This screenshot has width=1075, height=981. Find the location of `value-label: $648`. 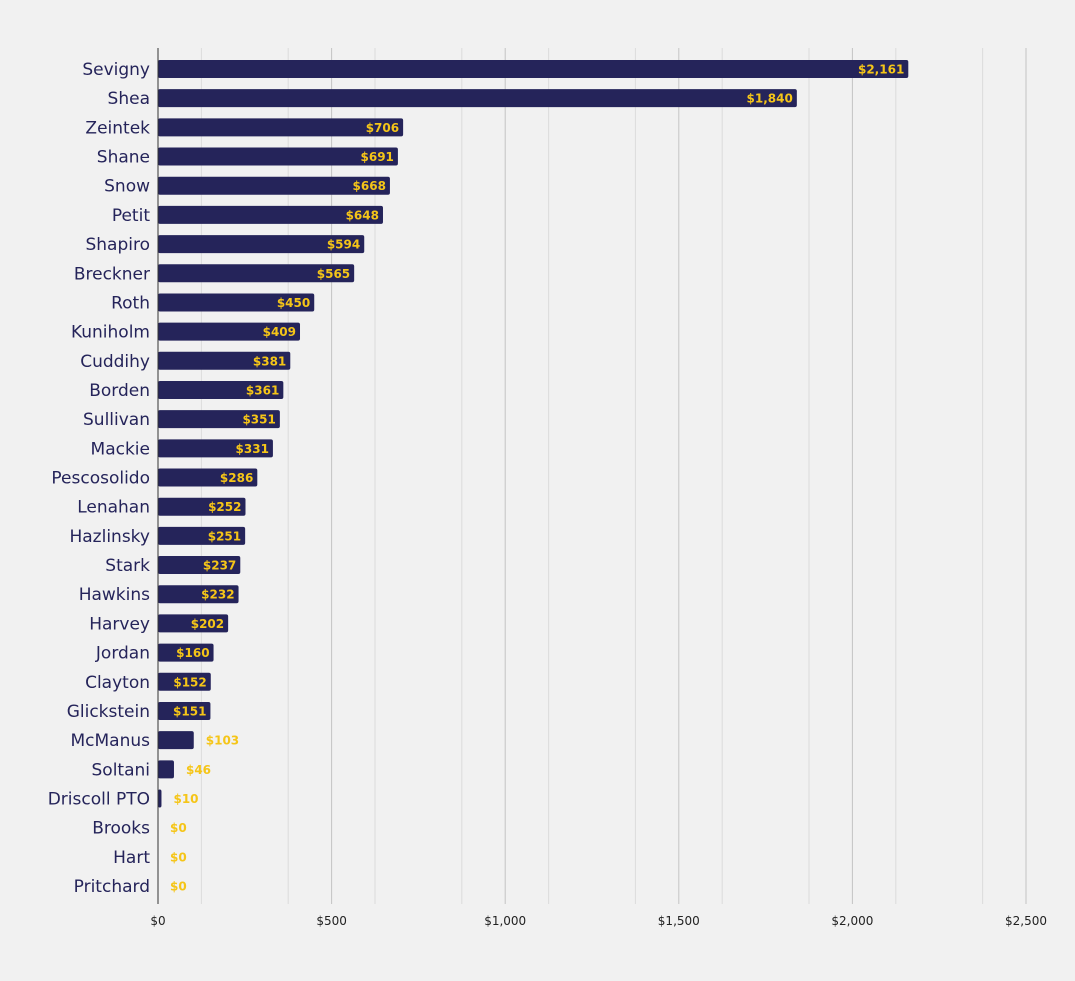

value-label: $648 is located at coordinates (362, 215).